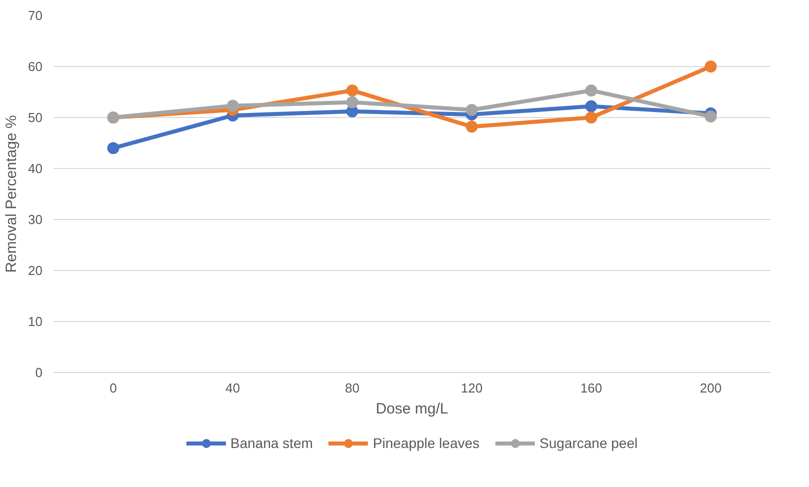  Describe the element at coordinates (711, 388) in the screenshot. I see `x-tick-label: 200` at that location.